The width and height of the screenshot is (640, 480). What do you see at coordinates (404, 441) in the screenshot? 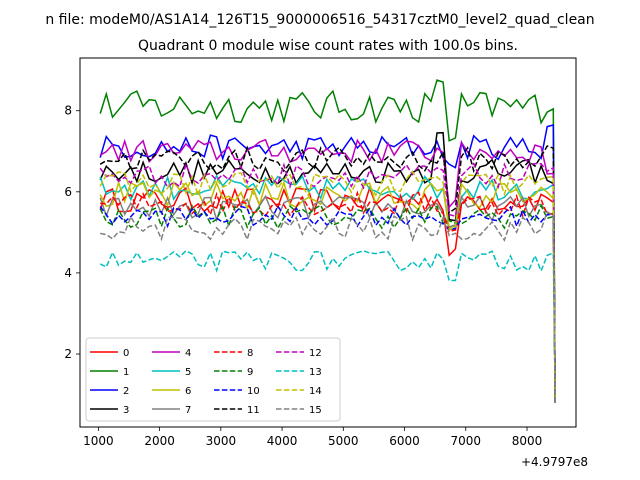
I see `x-tick-label: 6000` at bounding box center [404, 441].